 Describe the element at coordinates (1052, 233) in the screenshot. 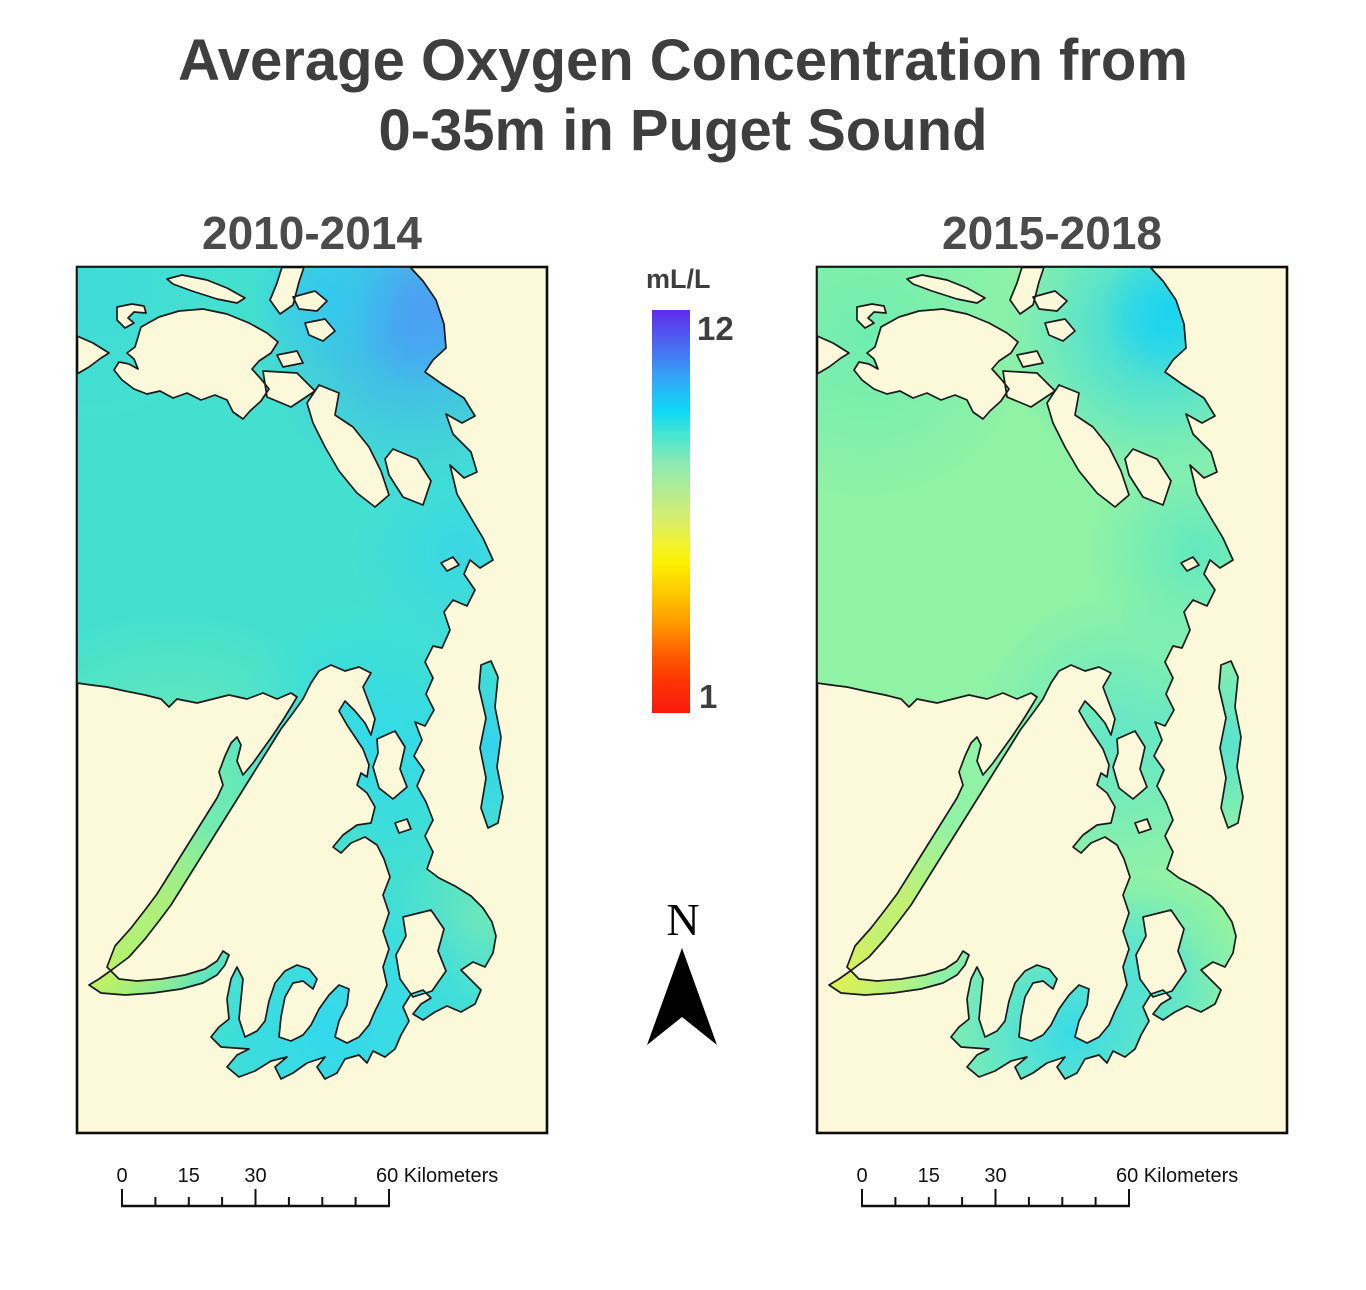

I see `panel-label-2015-2018: 2015-2018` at that location.